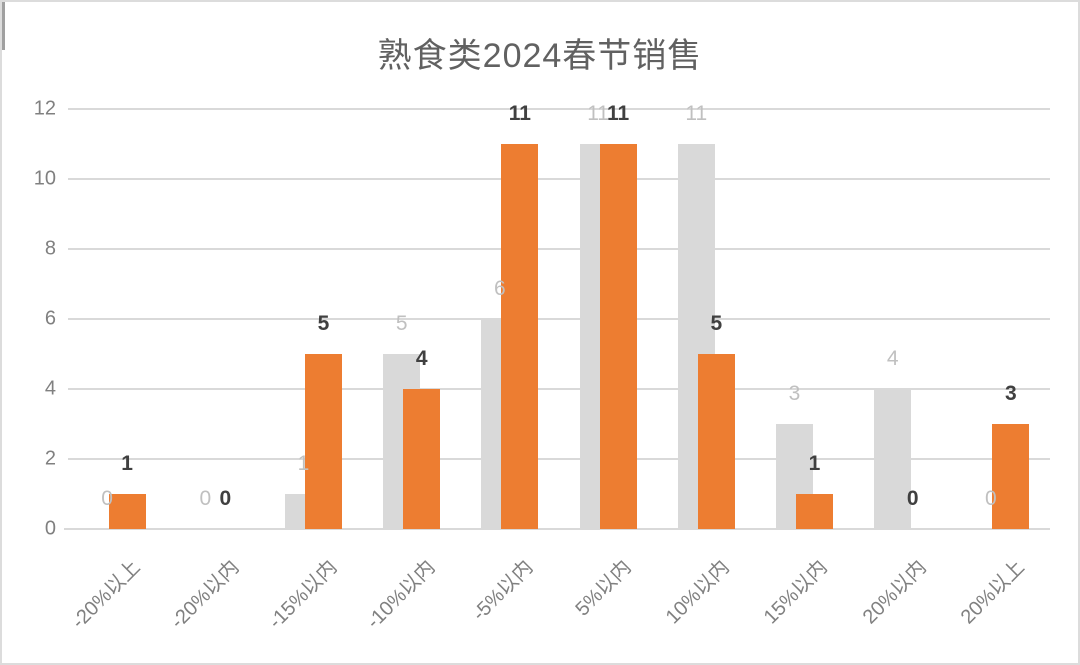 This screenshot has height=665, width=1080. What do you see at coordinates (421, 358) in the screenshot?
I see `bar-label-orange: 4` at bounding box center [421, 358].